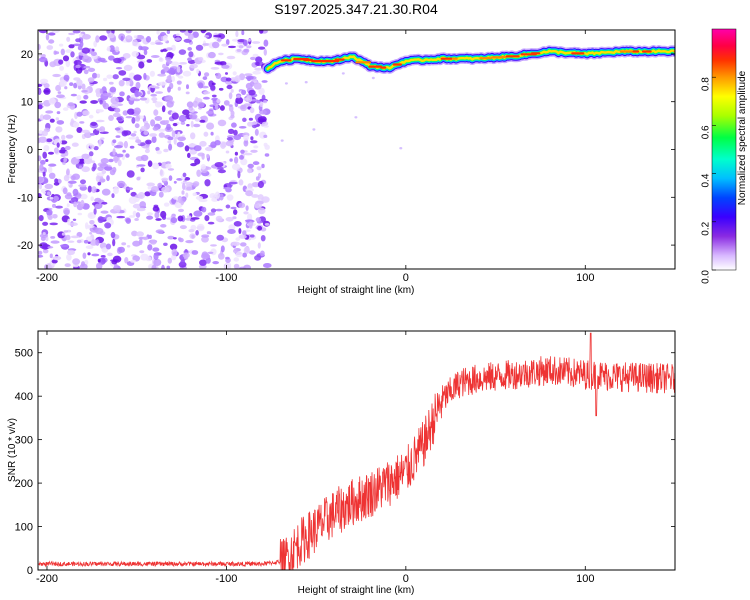 The height and width of the screenshot is (600, 750). What do you see at coordinates (25, 198) in the screenshot?
I see `y-tick-label: -10` at bounding box center [25, 198].